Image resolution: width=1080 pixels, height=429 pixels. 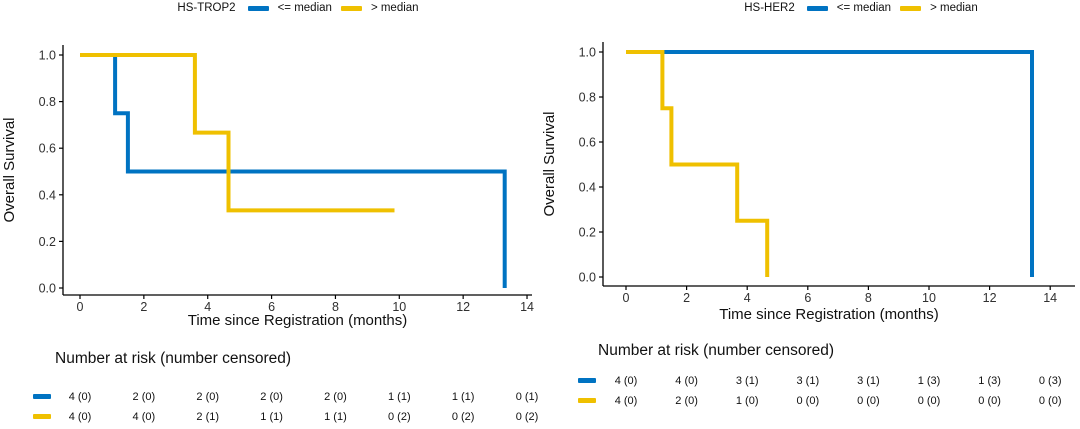 What do you see at coordinates (769, 8) in the screenshot?
I see `legend-title: HS-HER2` at bounding box center [769, 8].